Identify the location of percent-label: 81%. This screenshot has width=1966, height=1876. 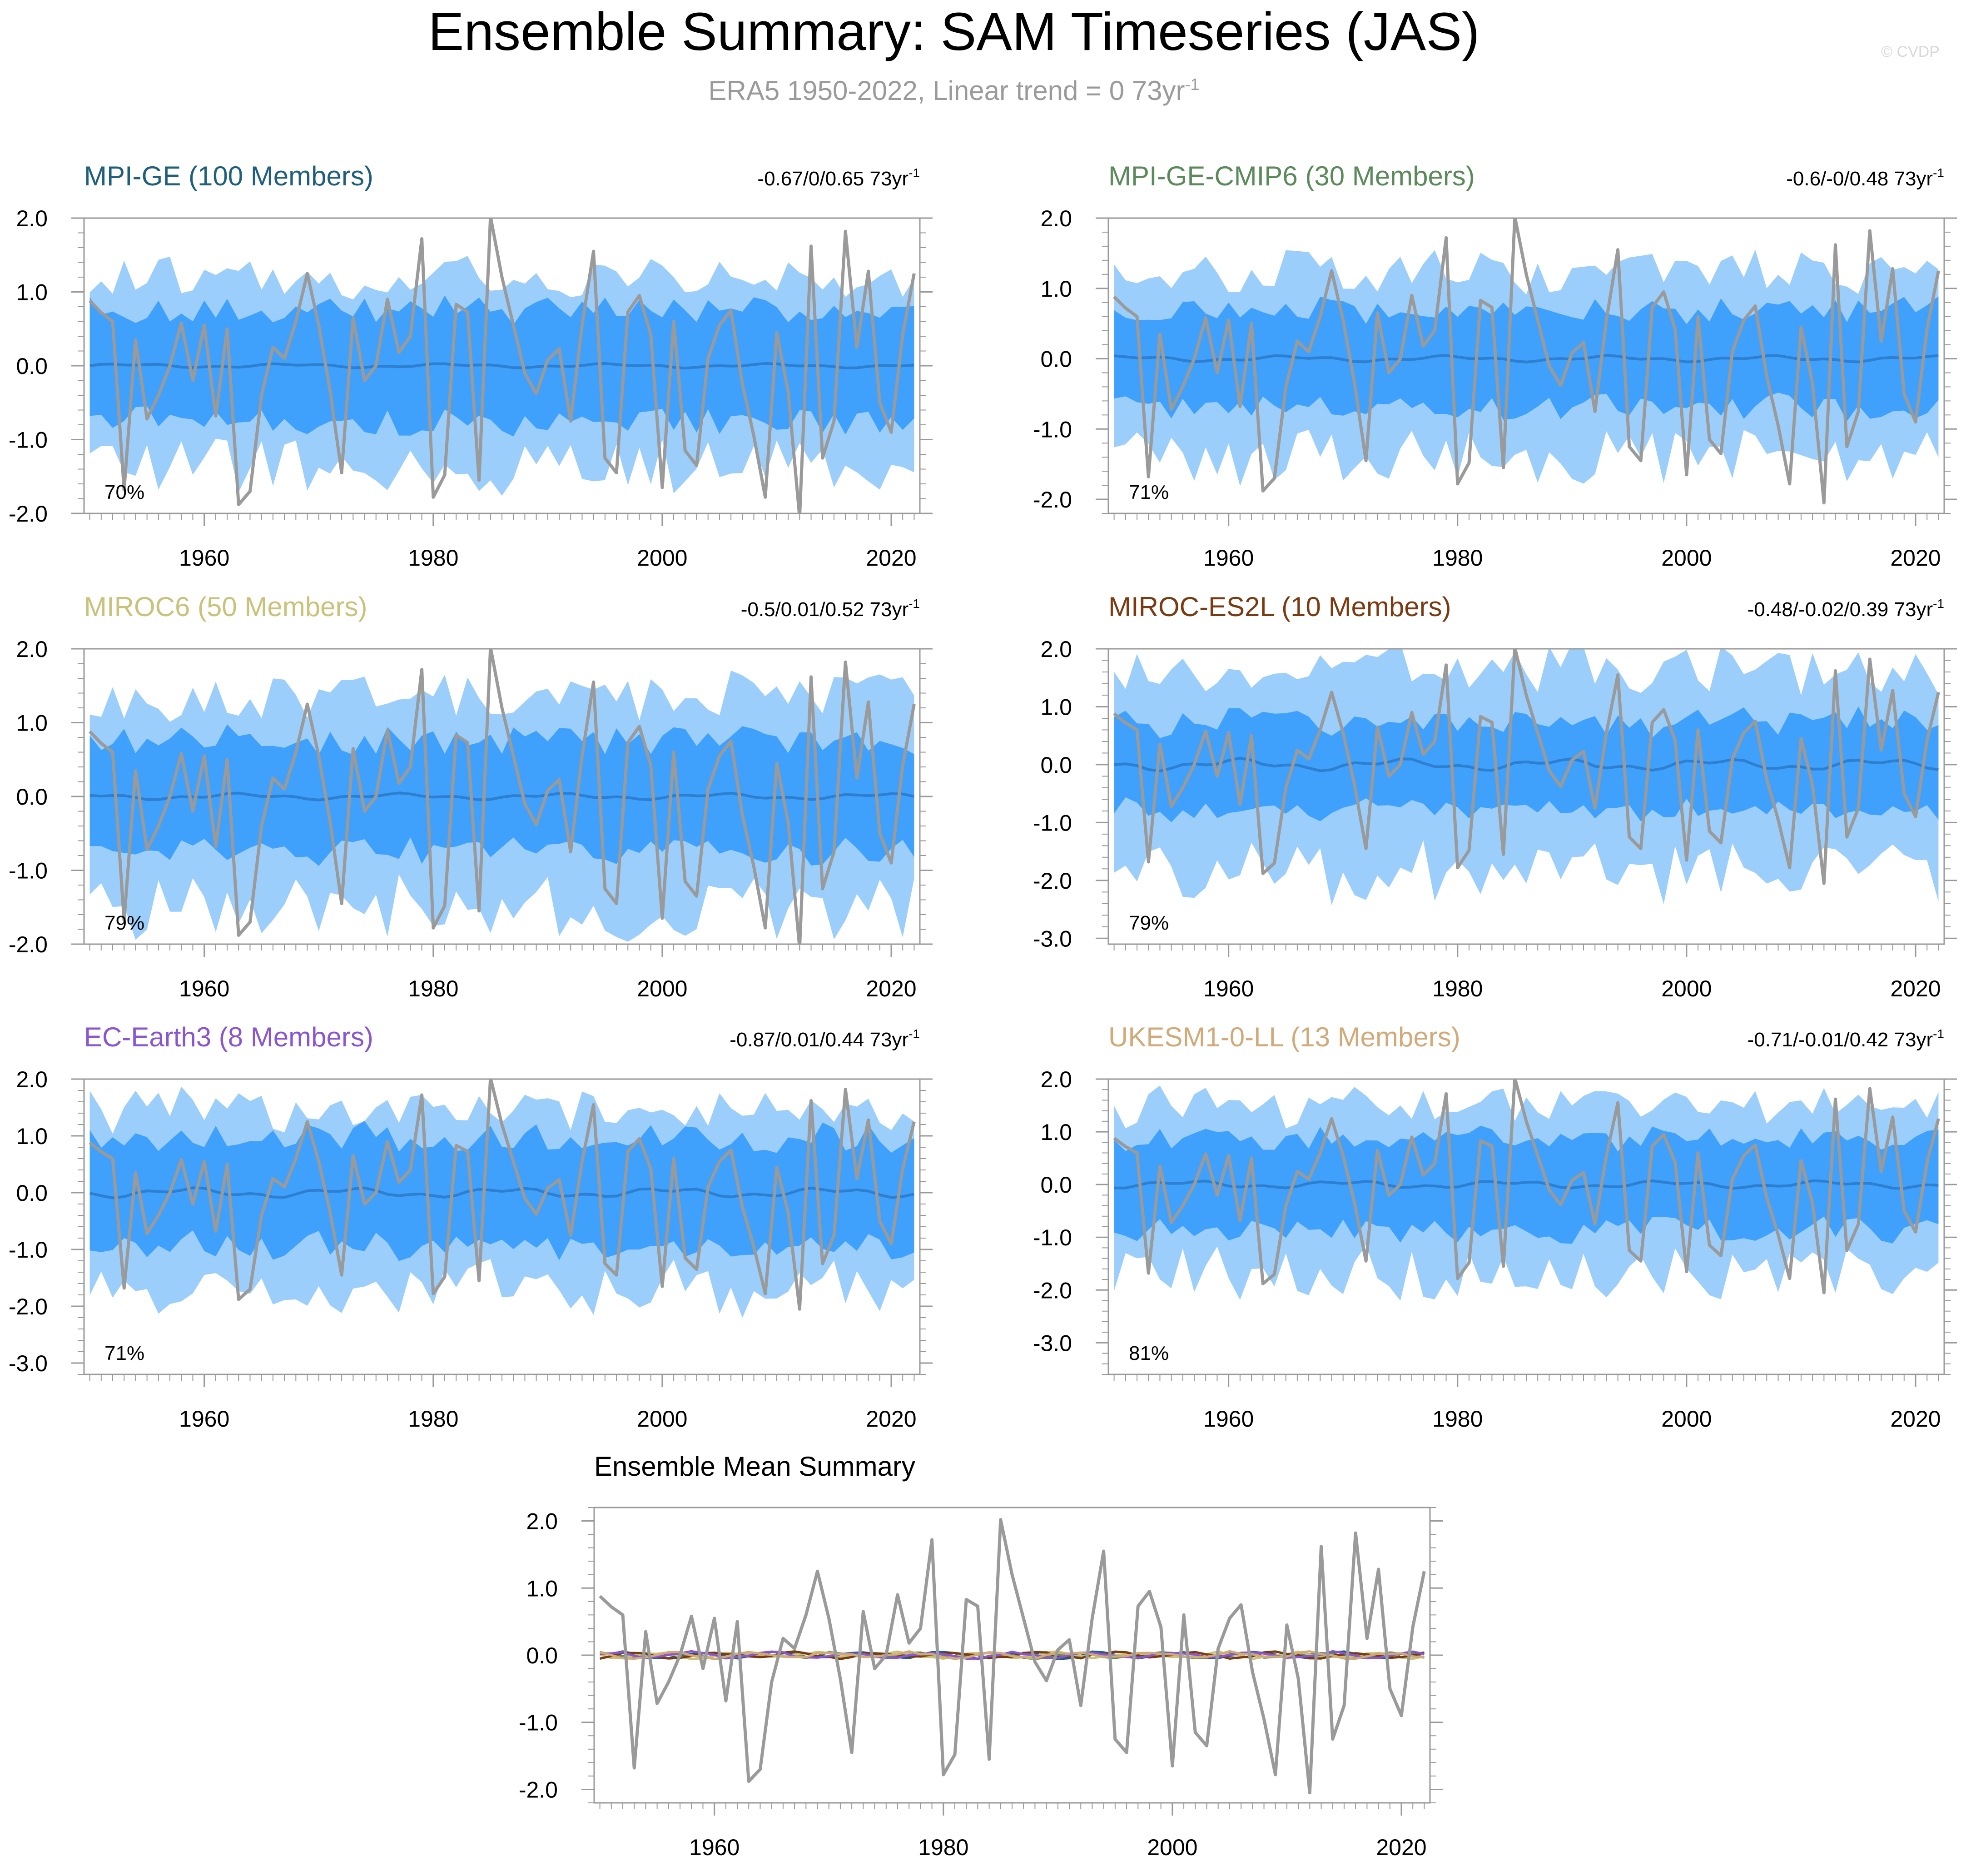
(1149, 1353).